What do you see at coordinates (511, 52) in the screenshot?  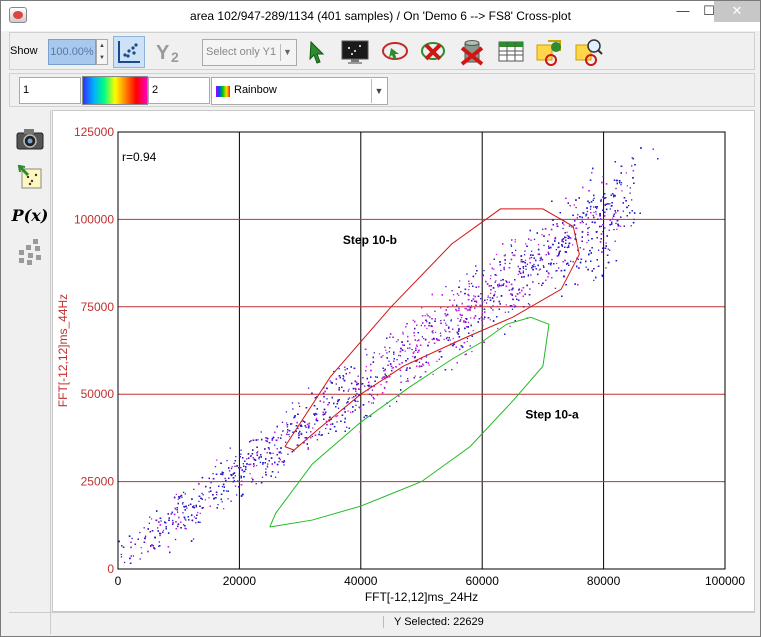 I see `table-icon` at bounding box center [511, 52].